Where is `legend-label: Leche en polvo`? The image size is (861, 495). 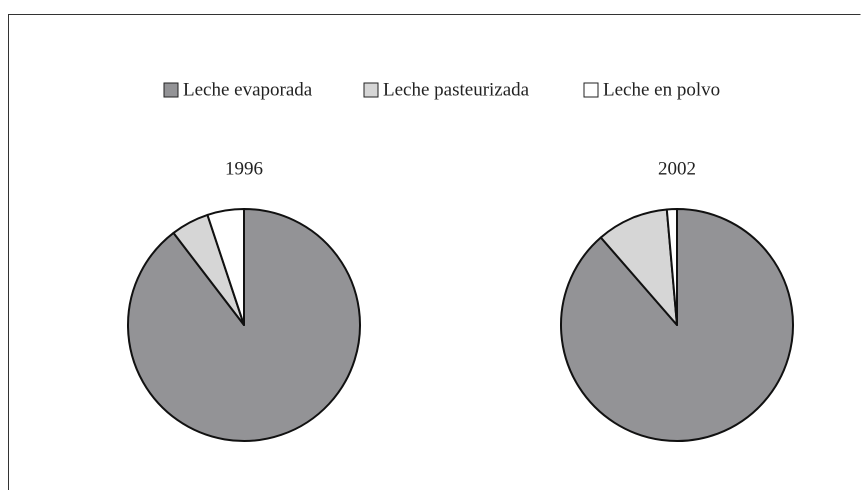
legend-label: Leche en polvo is located at coordinates (661, 89).